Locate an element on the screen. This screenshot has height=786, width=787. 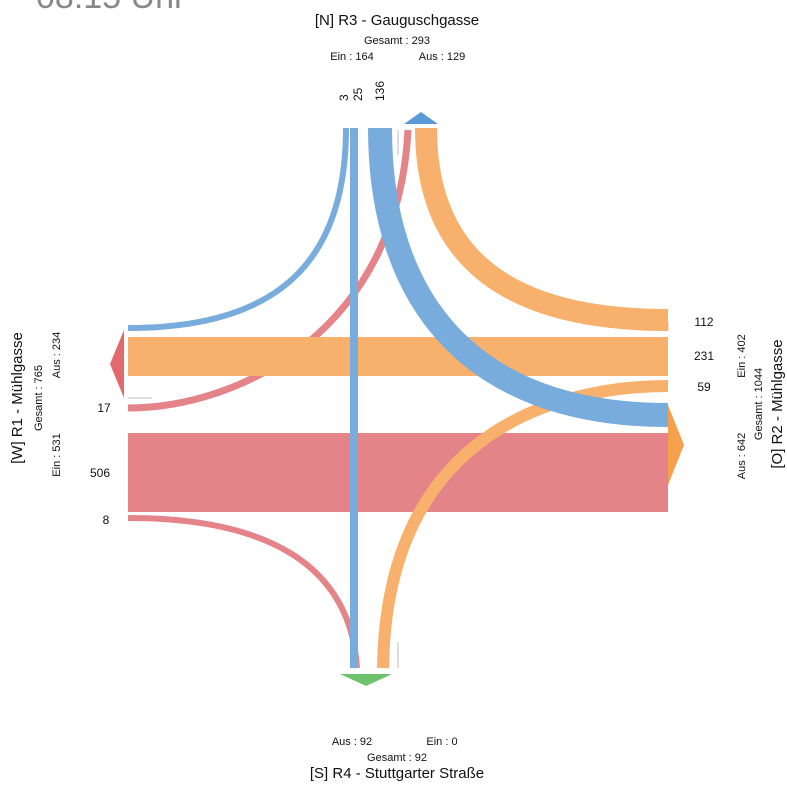
west-exit-arrow is located at coordinates (117, 364).